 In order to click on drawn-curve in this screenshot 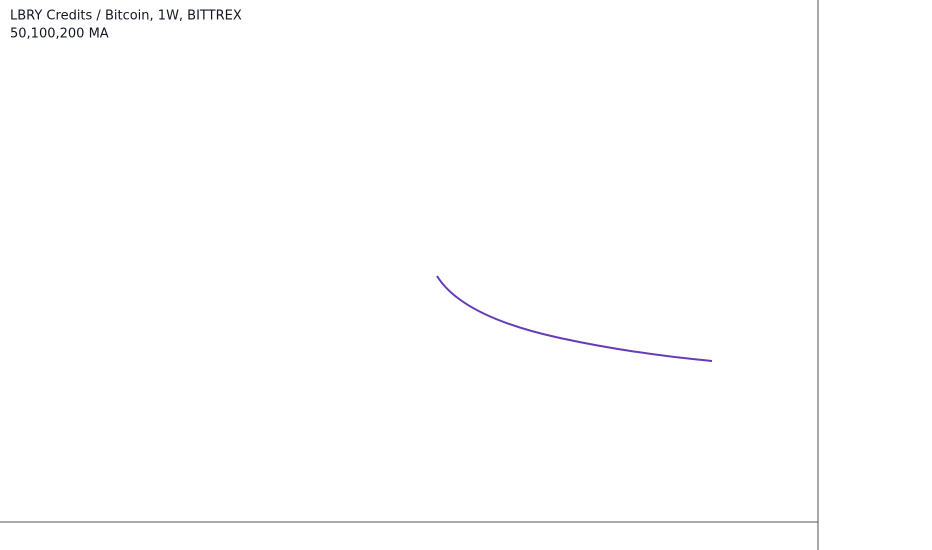, I will do `click(574, 318)`.